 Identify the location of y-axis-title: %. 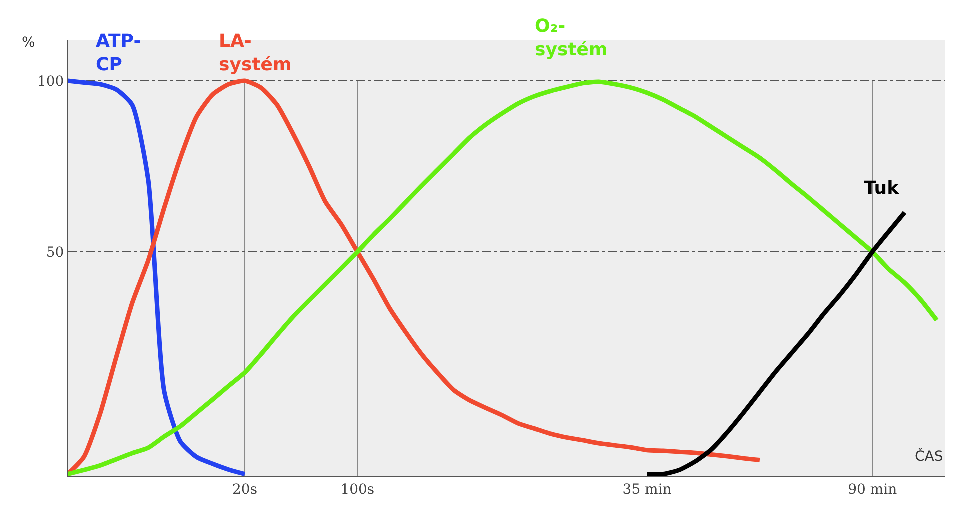
(29, 43).